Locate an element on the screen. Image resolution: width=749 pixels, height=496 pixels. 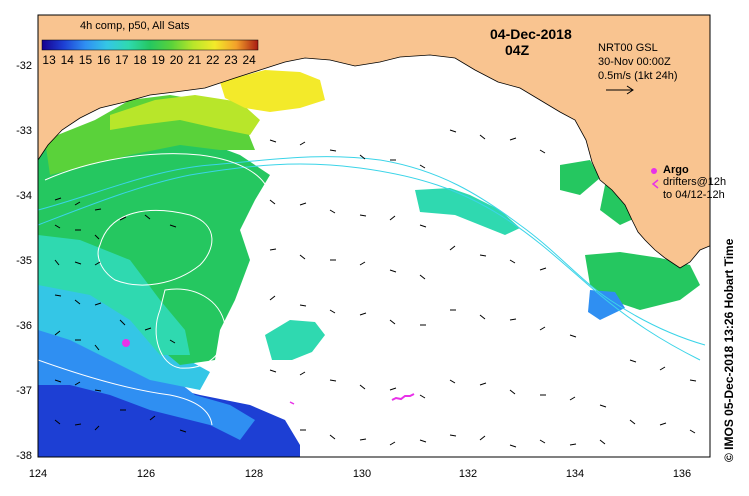
x-tick-label: 128 is located at coordinates (254, 474).